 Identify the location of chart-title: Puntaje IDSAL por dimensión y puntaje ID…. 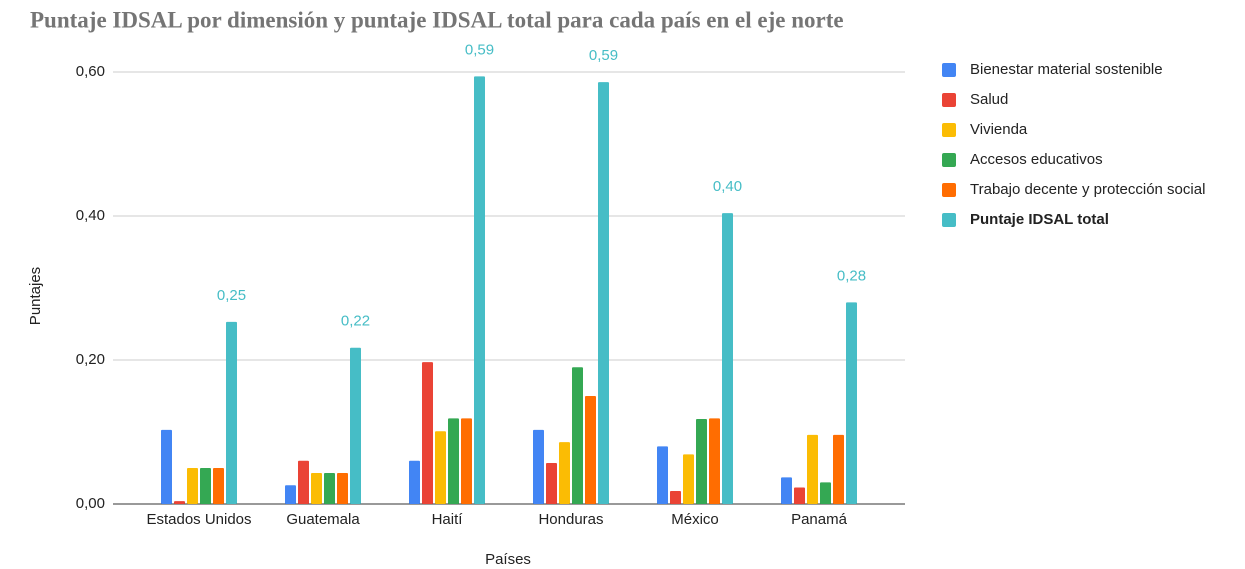
(437, 19).